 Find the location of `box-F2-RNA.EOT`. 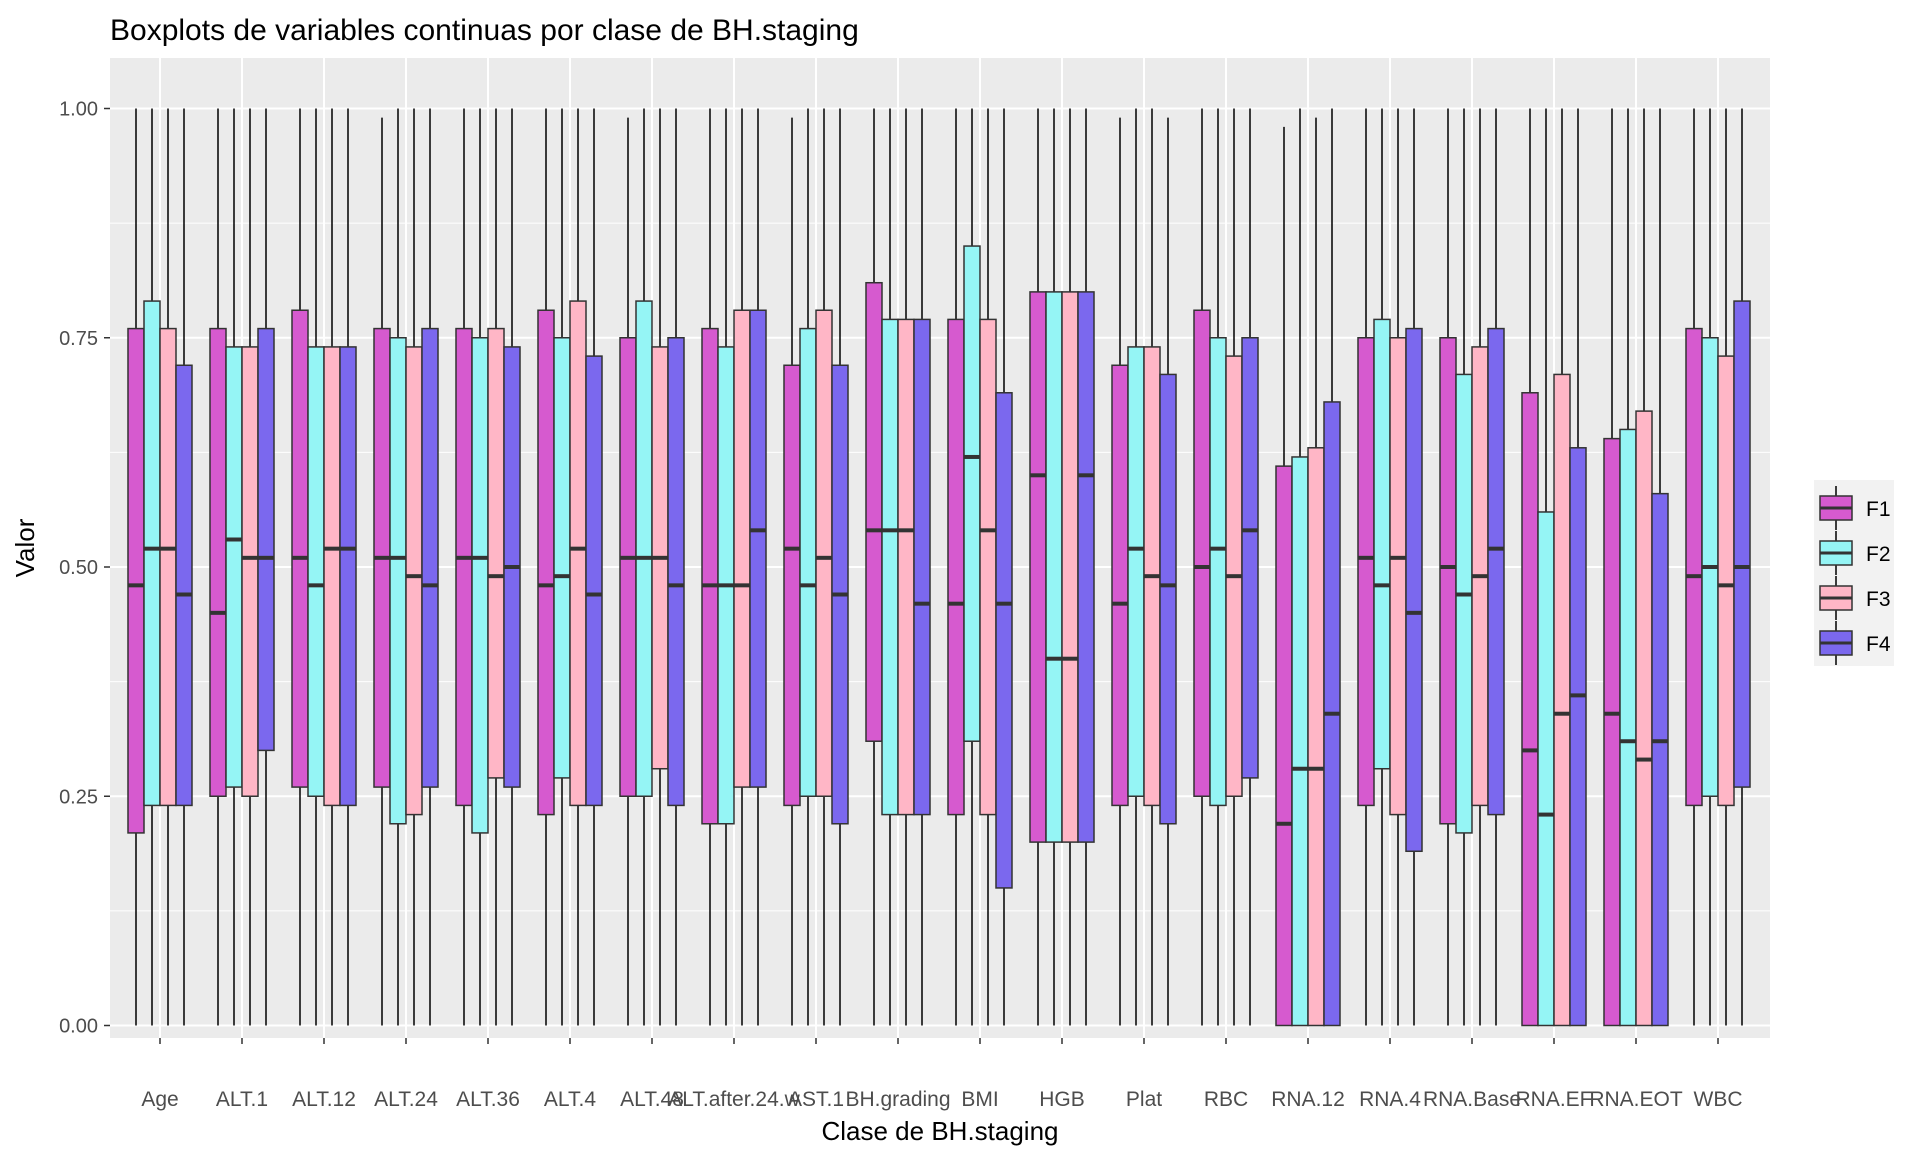

box-F2-RNA.EOT is located at coordinates (1628, 567).